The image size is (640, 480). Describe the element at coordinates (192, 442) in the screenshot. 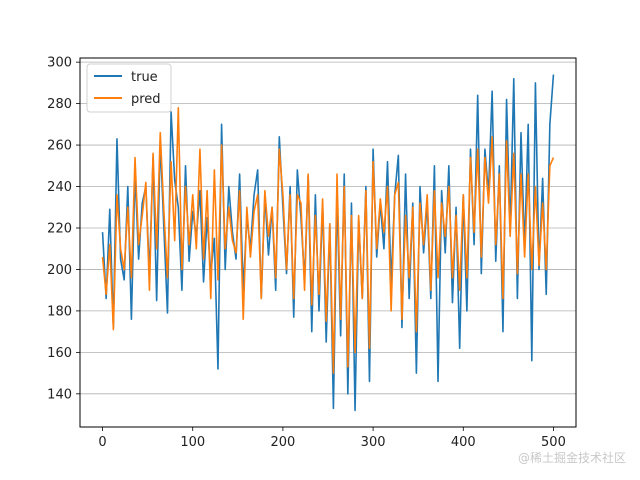

I see `x-tick-label: 100` at that location.